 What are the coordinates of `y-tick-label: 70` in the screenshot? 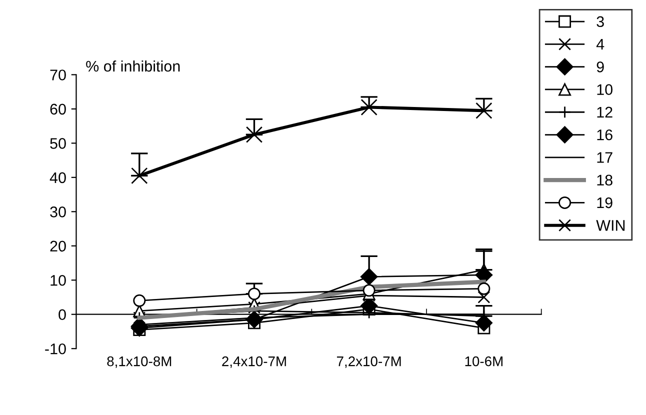 It's located at (58, 75).